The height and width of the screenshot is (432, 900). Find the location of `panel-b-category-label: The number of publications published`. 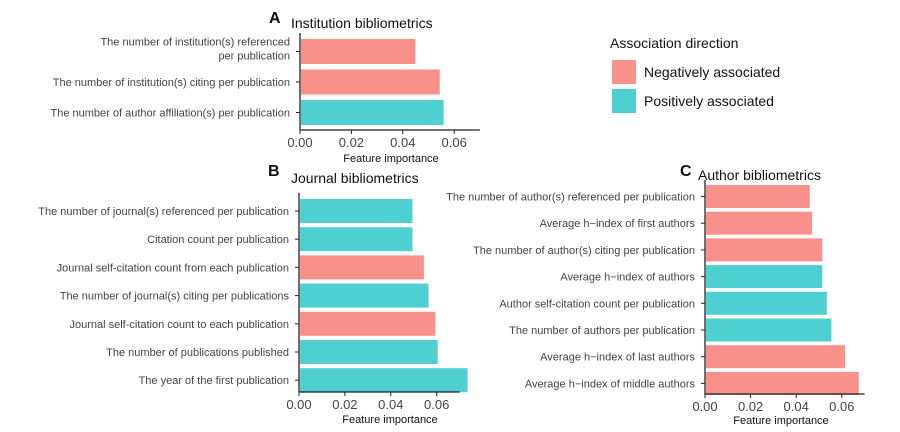

panel-b-category-label: The number of publications published is located at coordinates (197, 353).